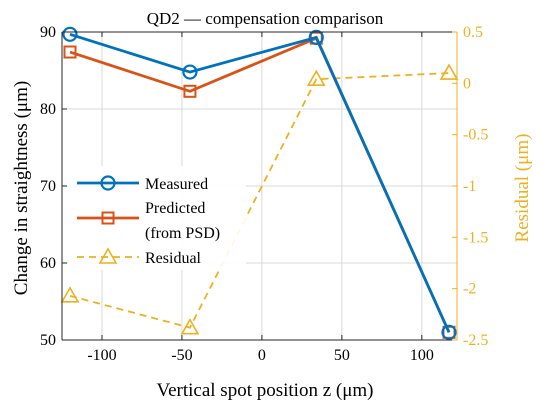 This screenshot has width=550, height=413. What do you see at coordinates (176, 184) in the screenshot?
I see `legend-label-measured: Measured` at bounding box center [176, 184].